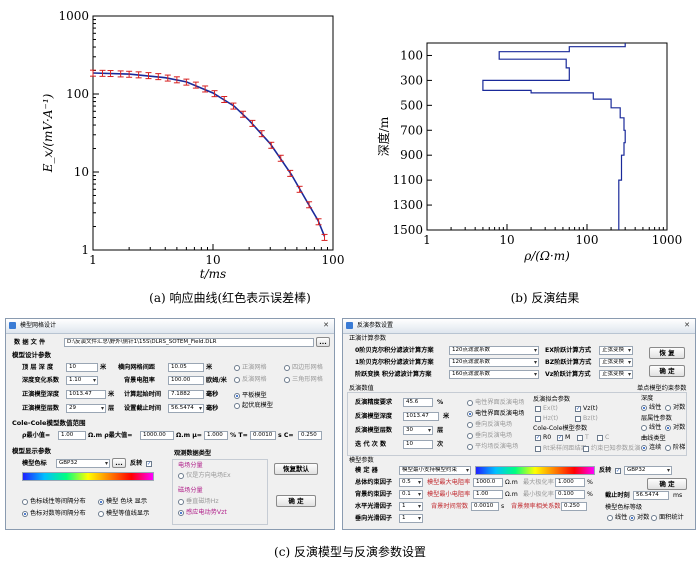  I want to click on model-type-flat-radio, so click(237, 396).